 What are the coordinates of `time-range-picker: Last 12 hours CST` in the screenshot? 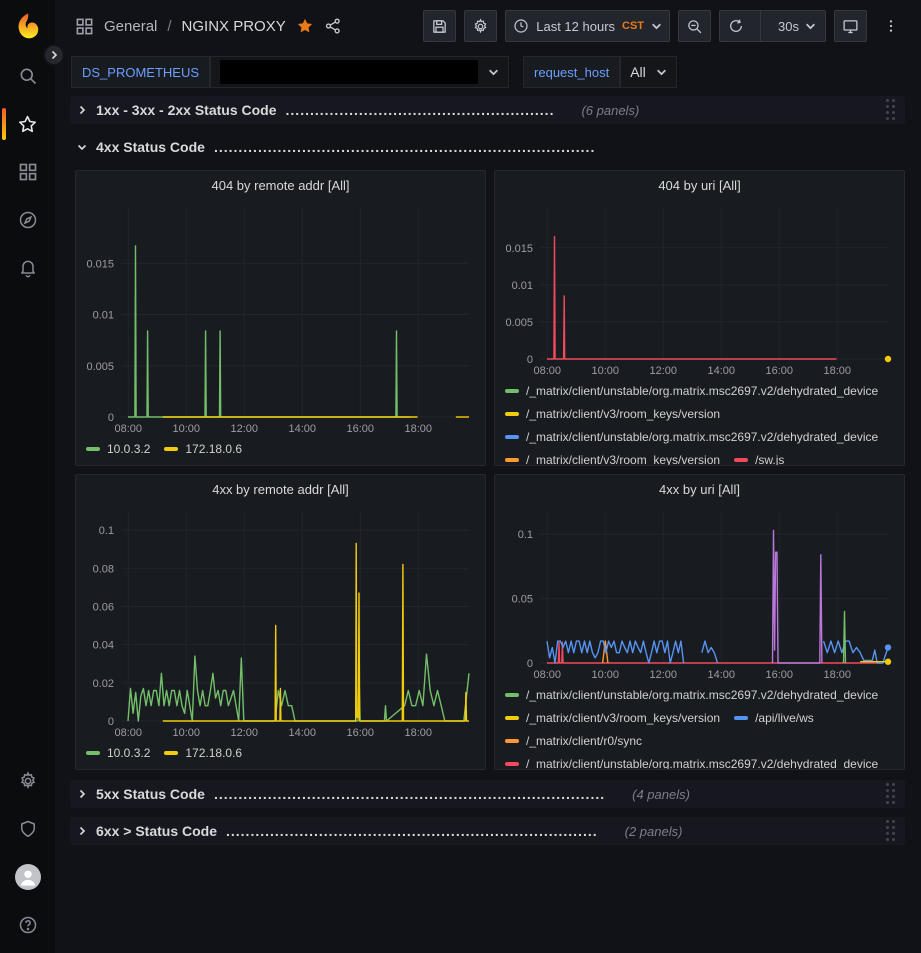 It's located at (588, 26).